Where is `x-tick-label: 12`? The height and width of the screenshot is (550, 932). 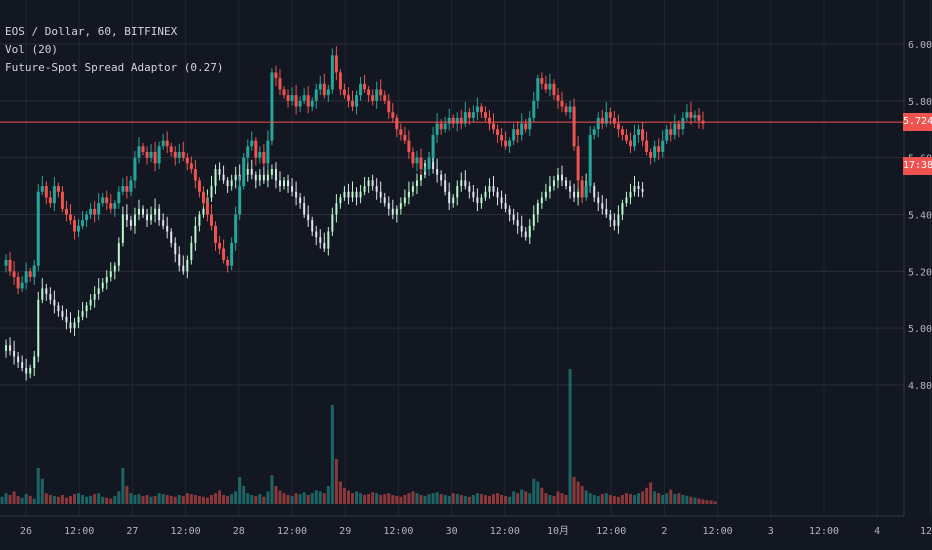 x-tick-label: 12 is located at coordinates (926, 531).